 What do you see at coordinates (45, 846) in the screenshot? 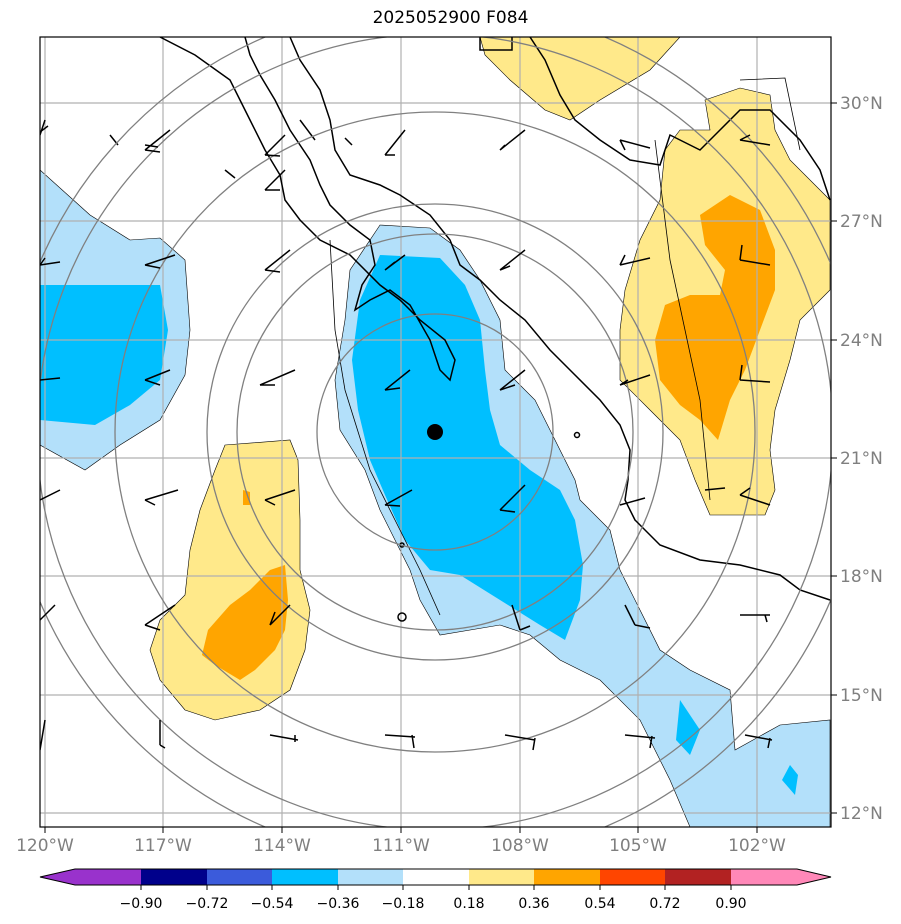
I see `lon-label: 120°W` at bounding box center [45, 846].